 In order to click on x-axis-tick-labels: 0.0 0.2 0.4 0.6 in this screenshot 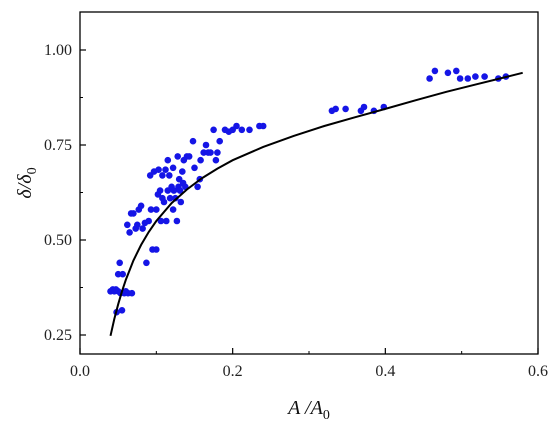, I will do `click(309, 371)`.